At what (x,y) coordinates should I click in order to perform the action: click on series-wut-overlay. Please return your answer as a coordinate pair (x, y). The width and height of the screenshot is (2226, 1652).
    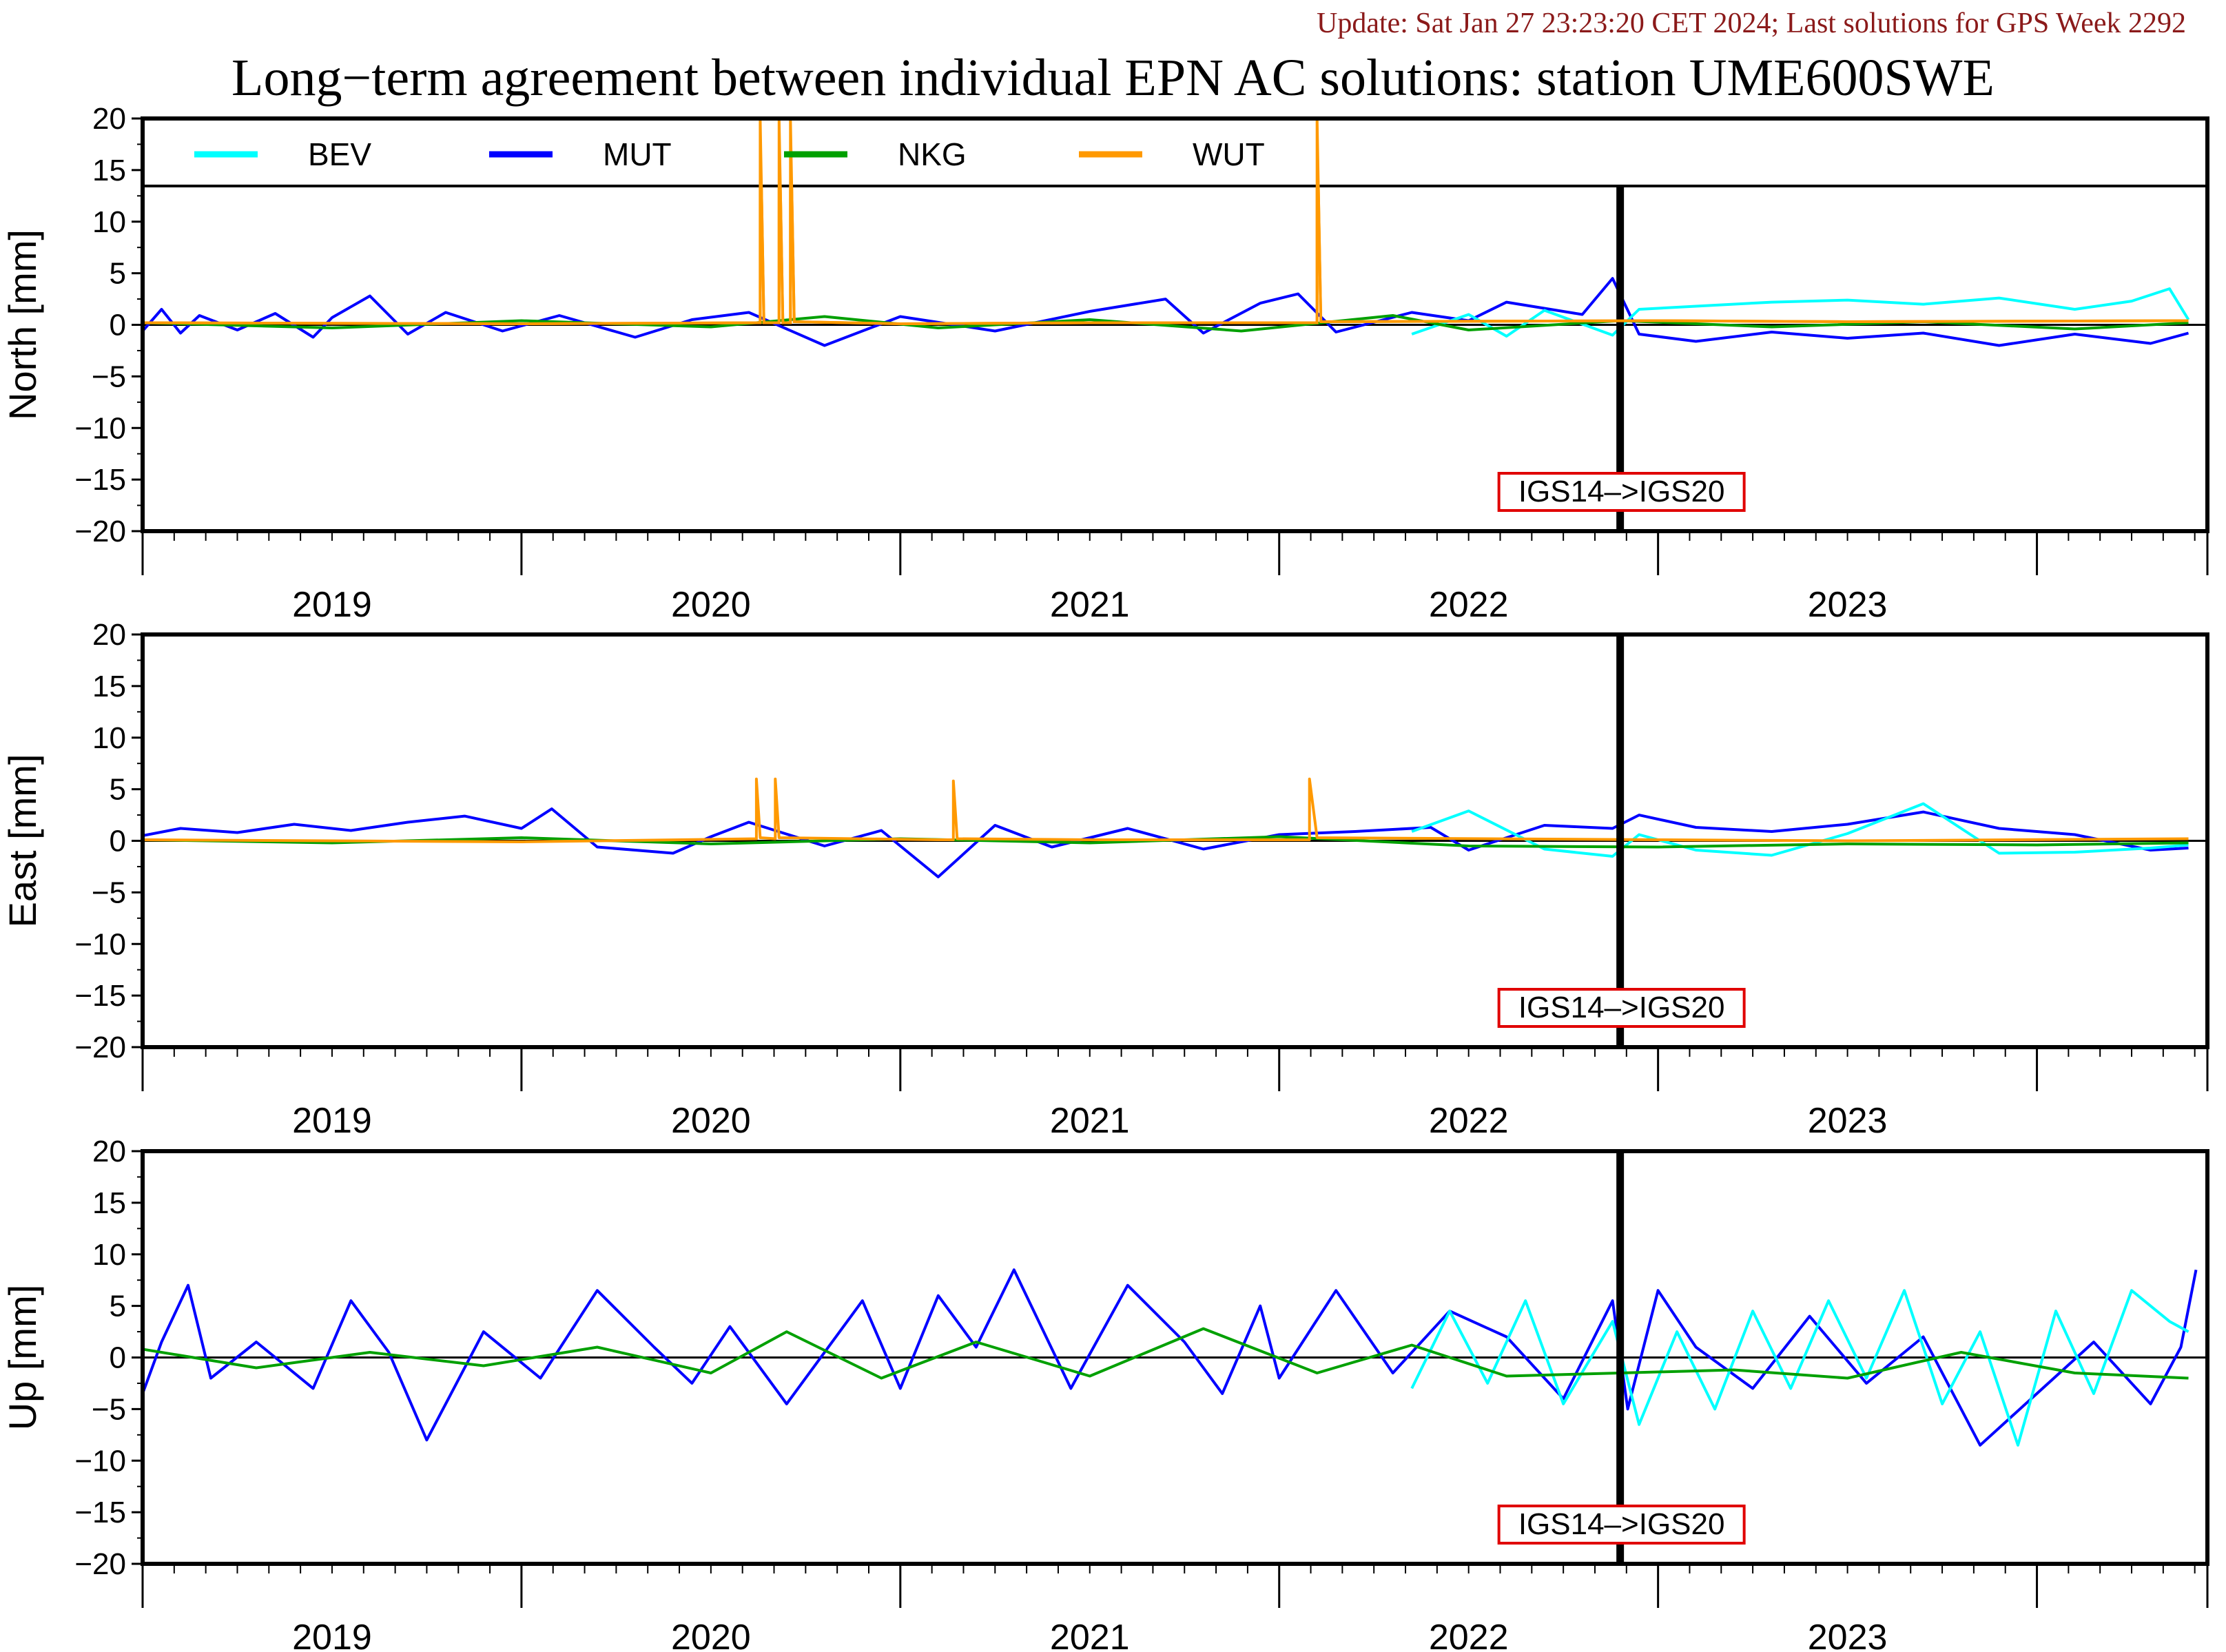
    Looking at the image, I should click on (1166, 222).